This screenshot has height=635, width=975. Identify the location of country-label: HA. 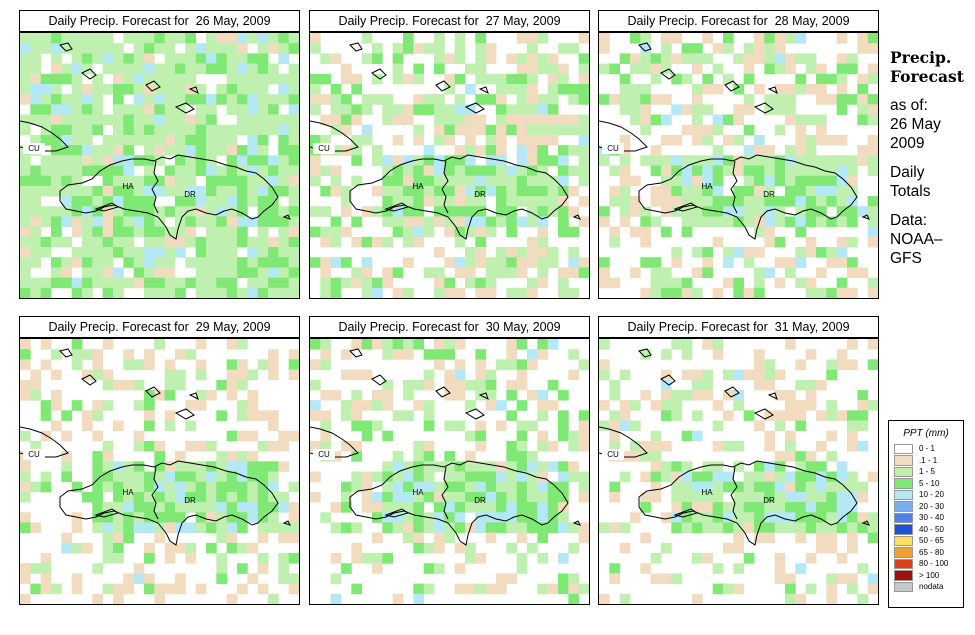
(418, 186).